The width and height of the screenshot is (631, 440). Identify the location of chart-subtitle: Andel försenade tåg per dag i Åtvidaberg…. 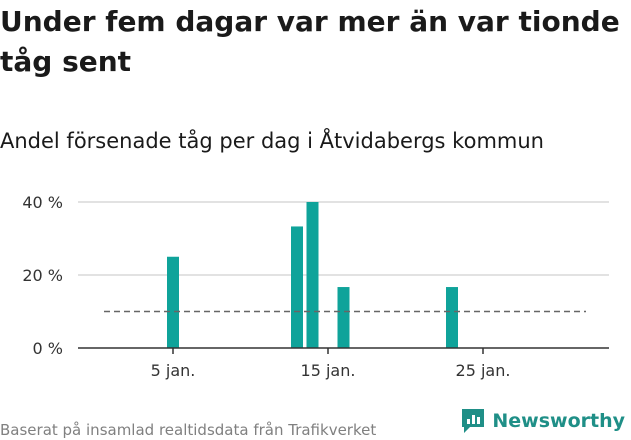
(272, 141).